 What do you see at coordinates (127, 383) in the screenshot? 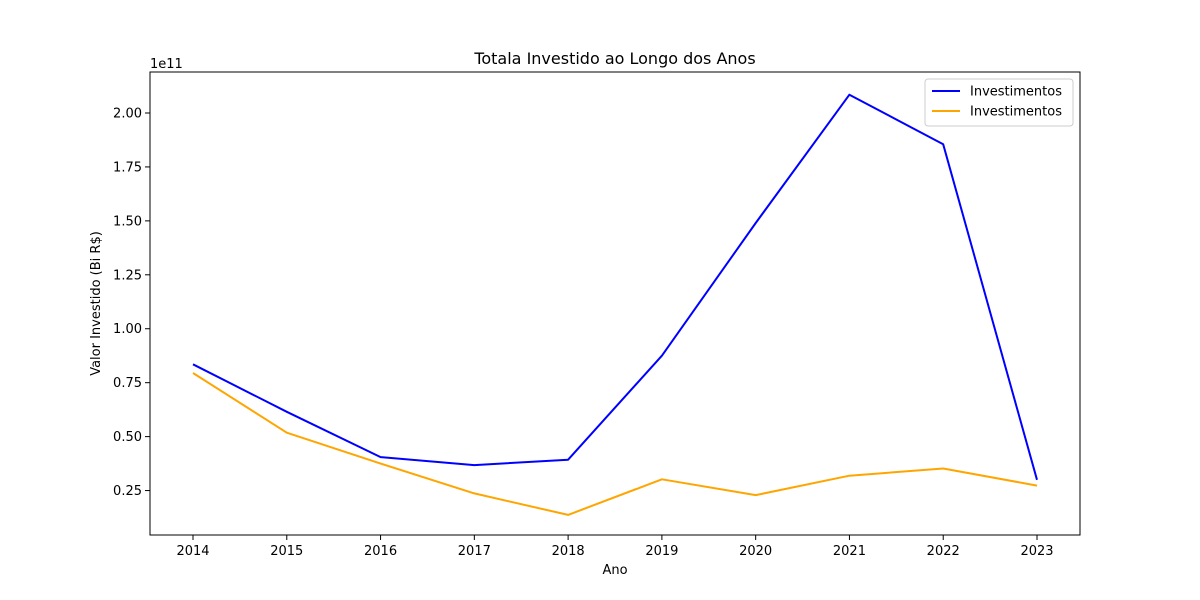
I see `y-tick-label: 0.75` at bounding box center [127, 383].